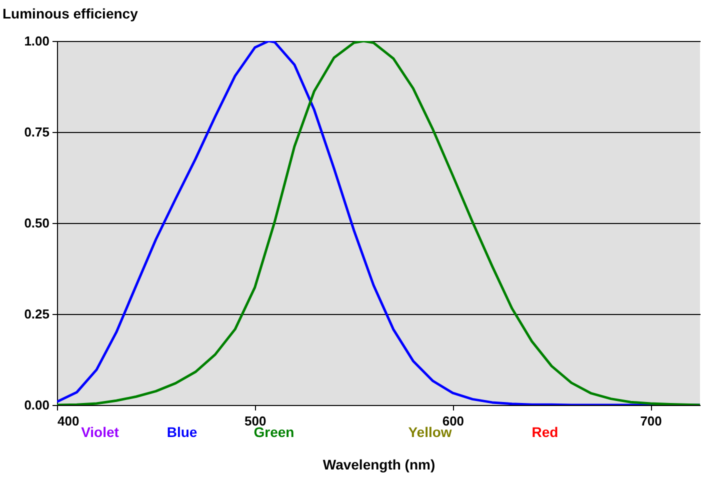 This screenshot has height=482, width=701. What do you see at coordinates (37, 132) in the screenshot?
I see `y-tick-label: 0.75` at bounding box center [37, 132].